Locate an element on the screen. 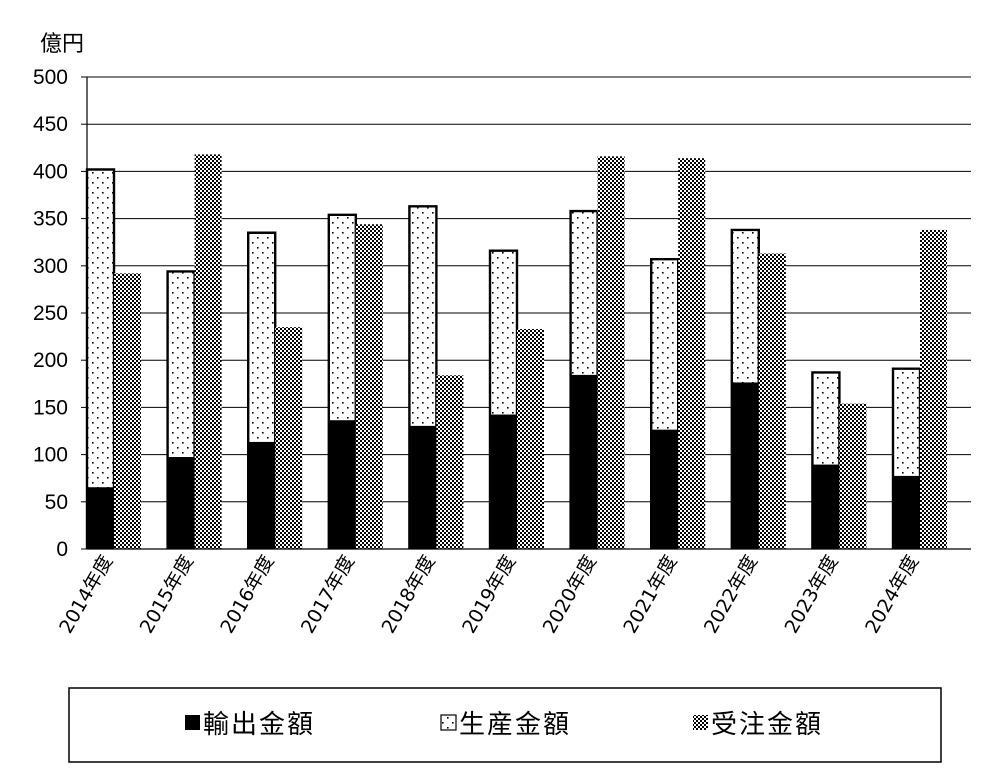 This screenshot has width=1003, height=776. x-tick-label: 2019年度 is located at coordinates (489, 595).